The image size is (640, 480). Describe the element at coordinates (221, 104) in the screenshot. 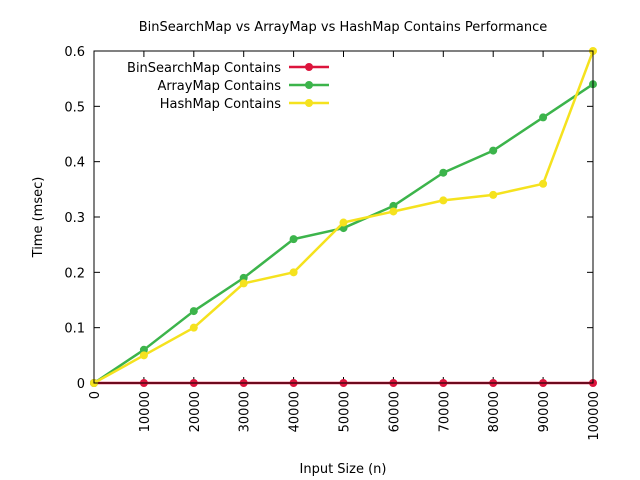

I see `legend-label: HashMap Contains` at that location.